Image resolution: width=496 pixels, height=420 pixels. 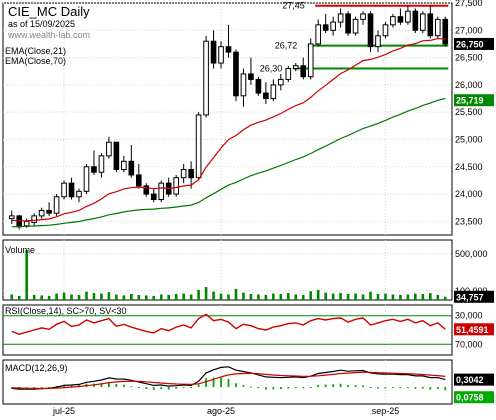 What do you see at coordinates (469, 221) in the screenshot?
I see `price-y-tick-label: 23,500` at bounding box center [469, 221].